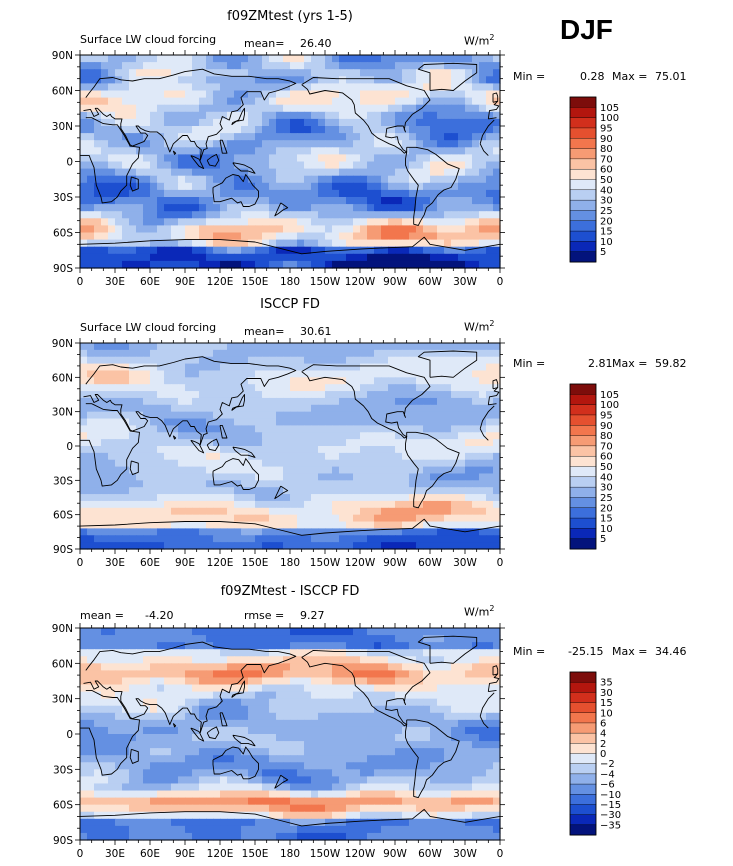 This screenshot has width=733, height=866. Describe the element at coordinates (493, 396) in the screenshot. I see `coastline` at that location.